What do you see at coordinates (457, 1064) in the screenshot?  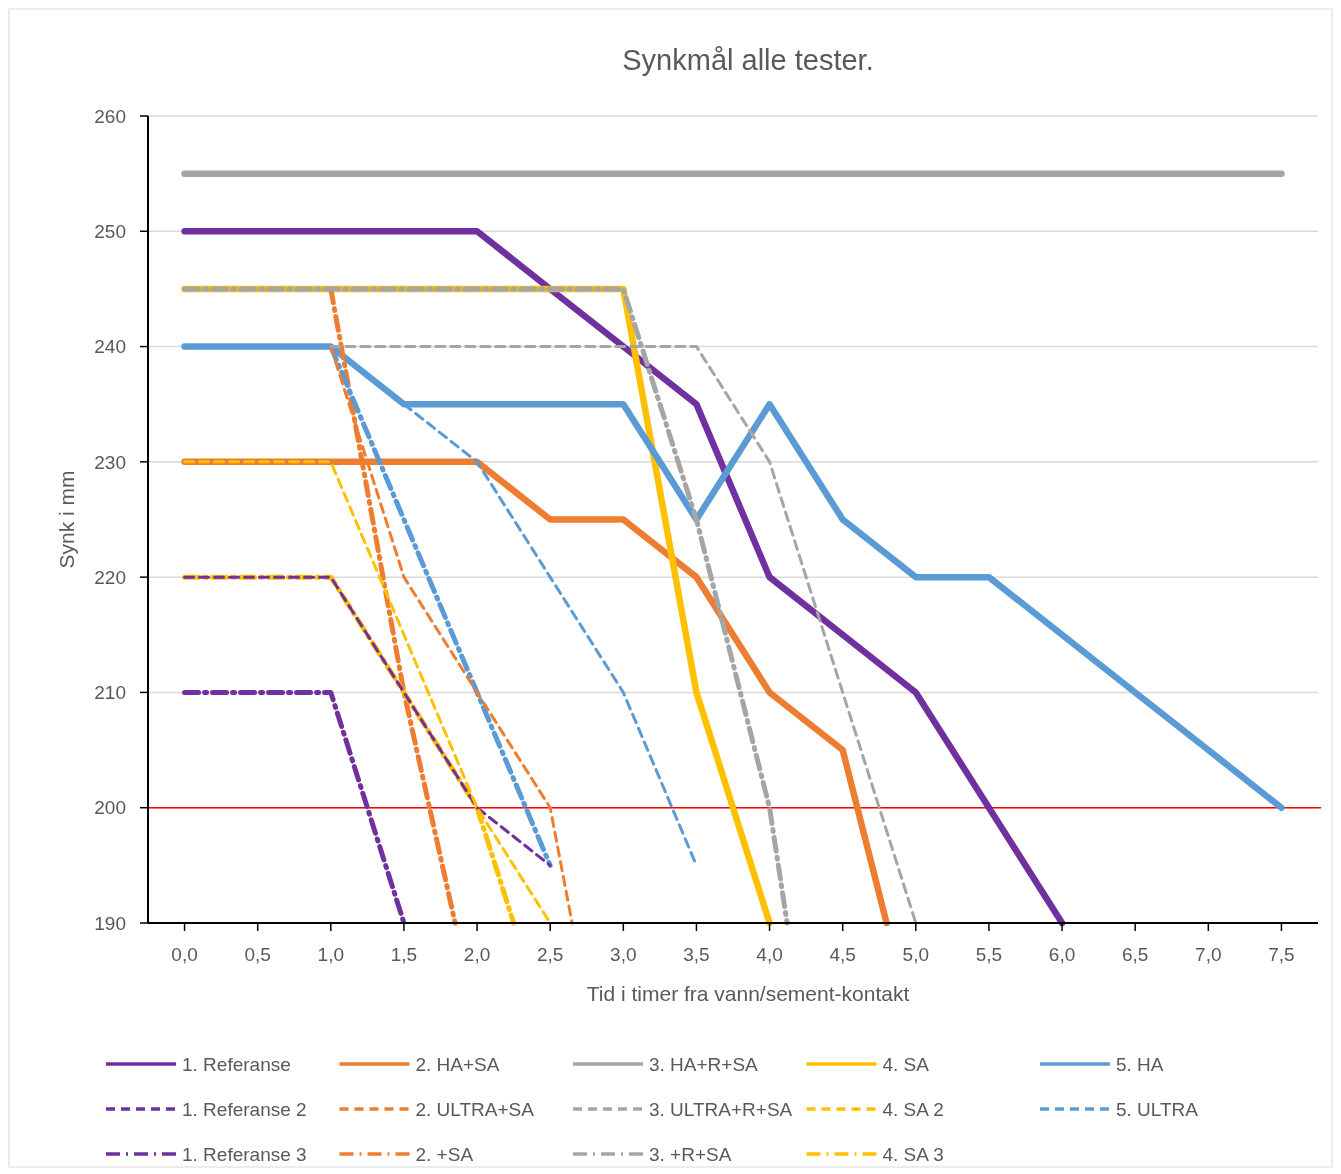 I see `legend-label: 2. HA+SA` at bounding box center [457, 1064].